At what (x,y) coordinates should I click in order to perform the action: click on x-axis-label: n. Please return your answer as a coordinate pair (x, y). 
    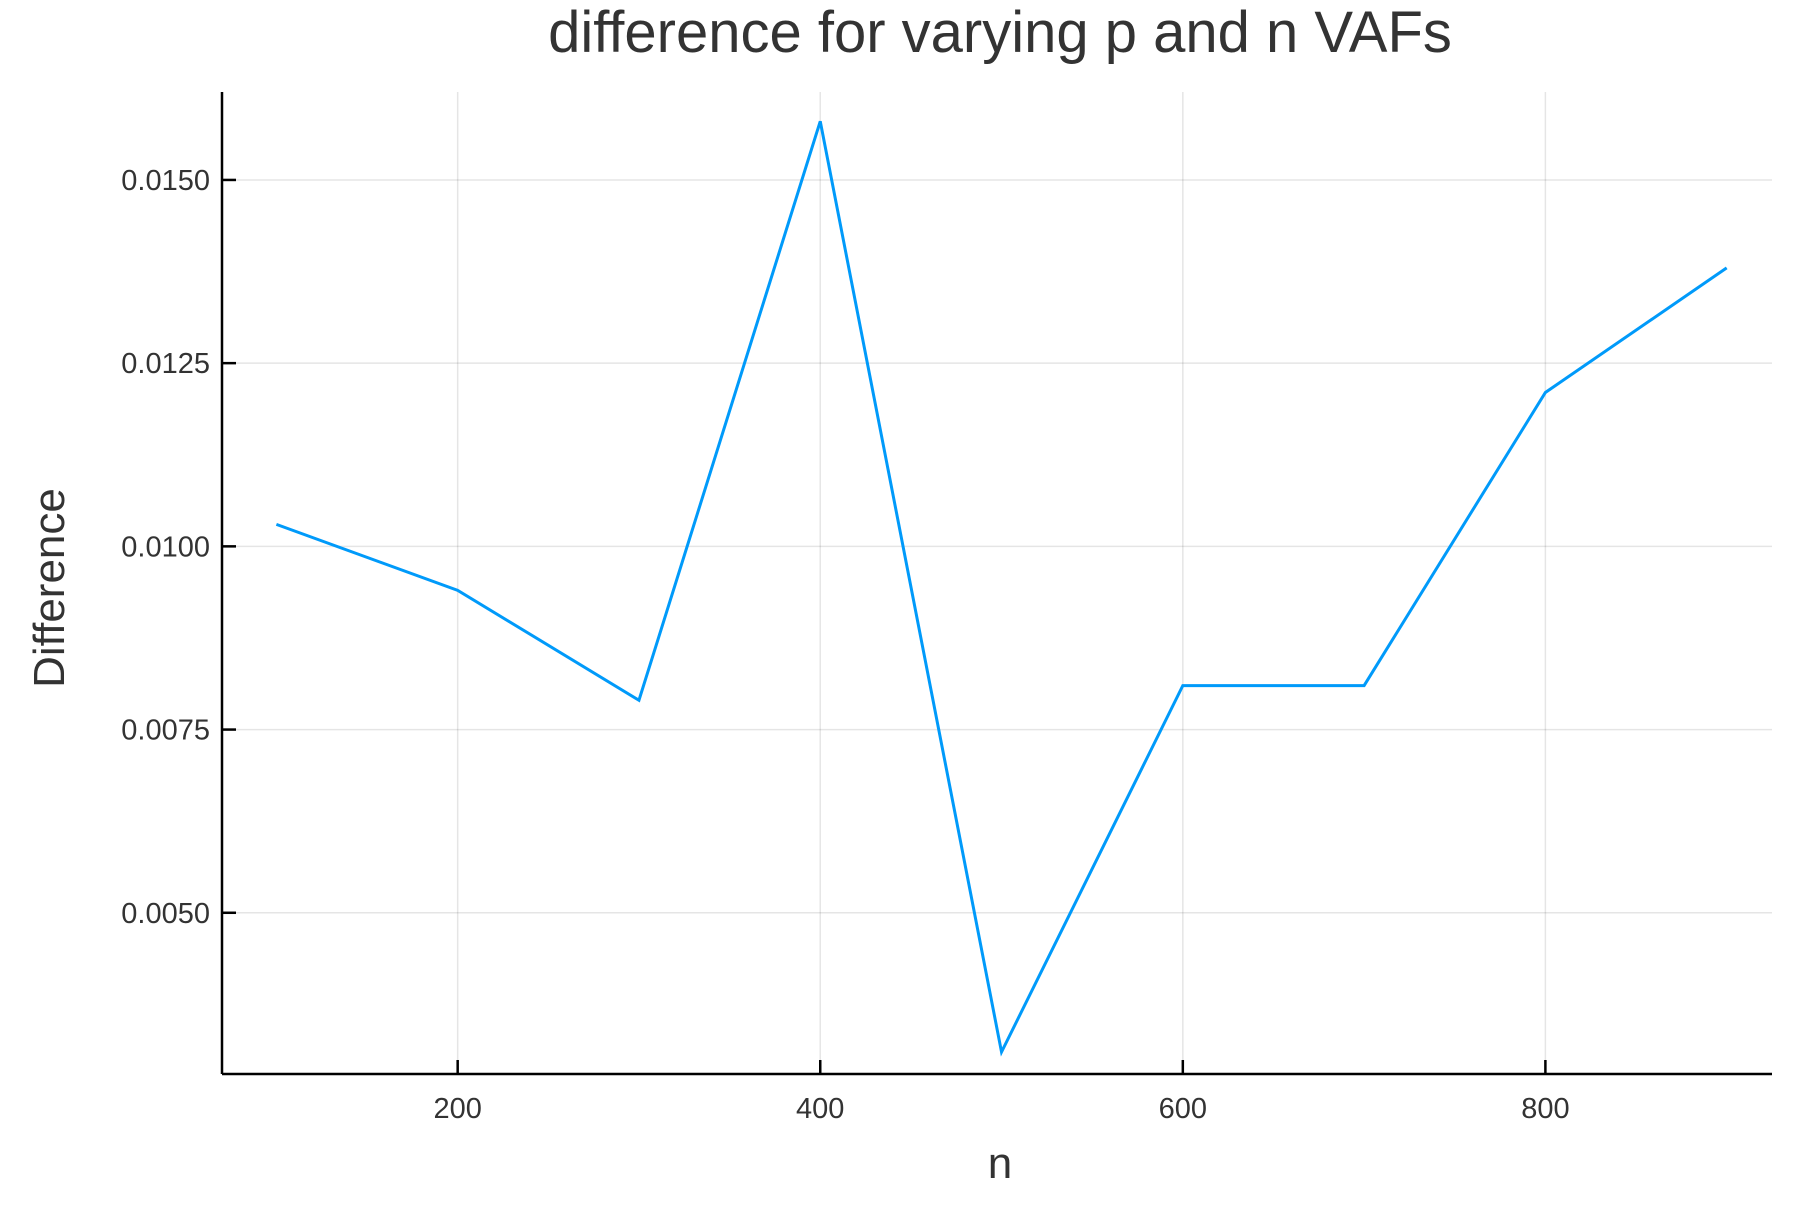
    Looking at the image, I should click on (1000, 1163).